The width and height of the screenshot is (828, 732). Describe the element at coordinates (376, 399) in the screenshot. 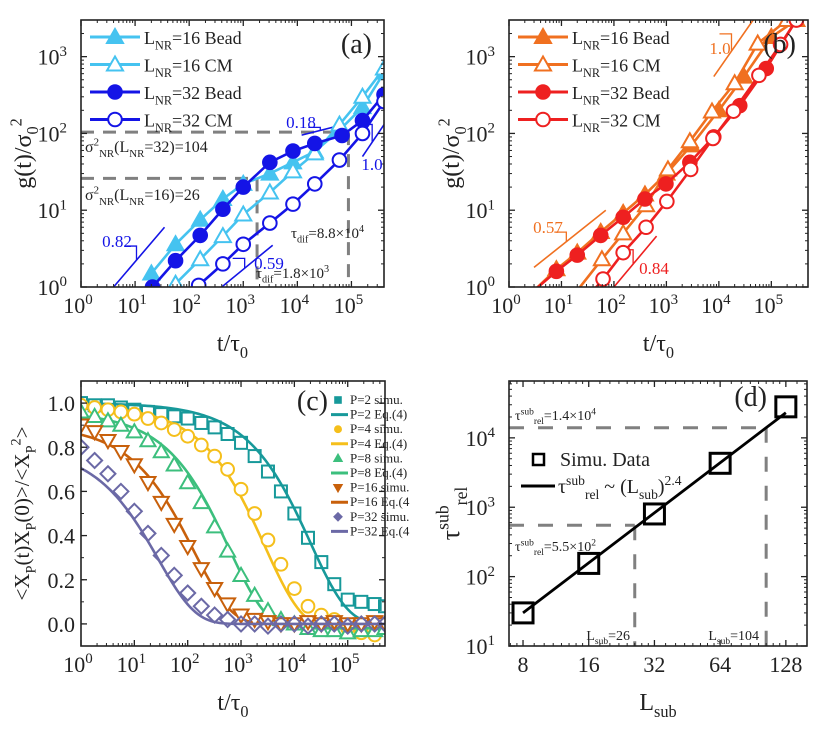

I see `legend-label: P=2 simu.` at that location.